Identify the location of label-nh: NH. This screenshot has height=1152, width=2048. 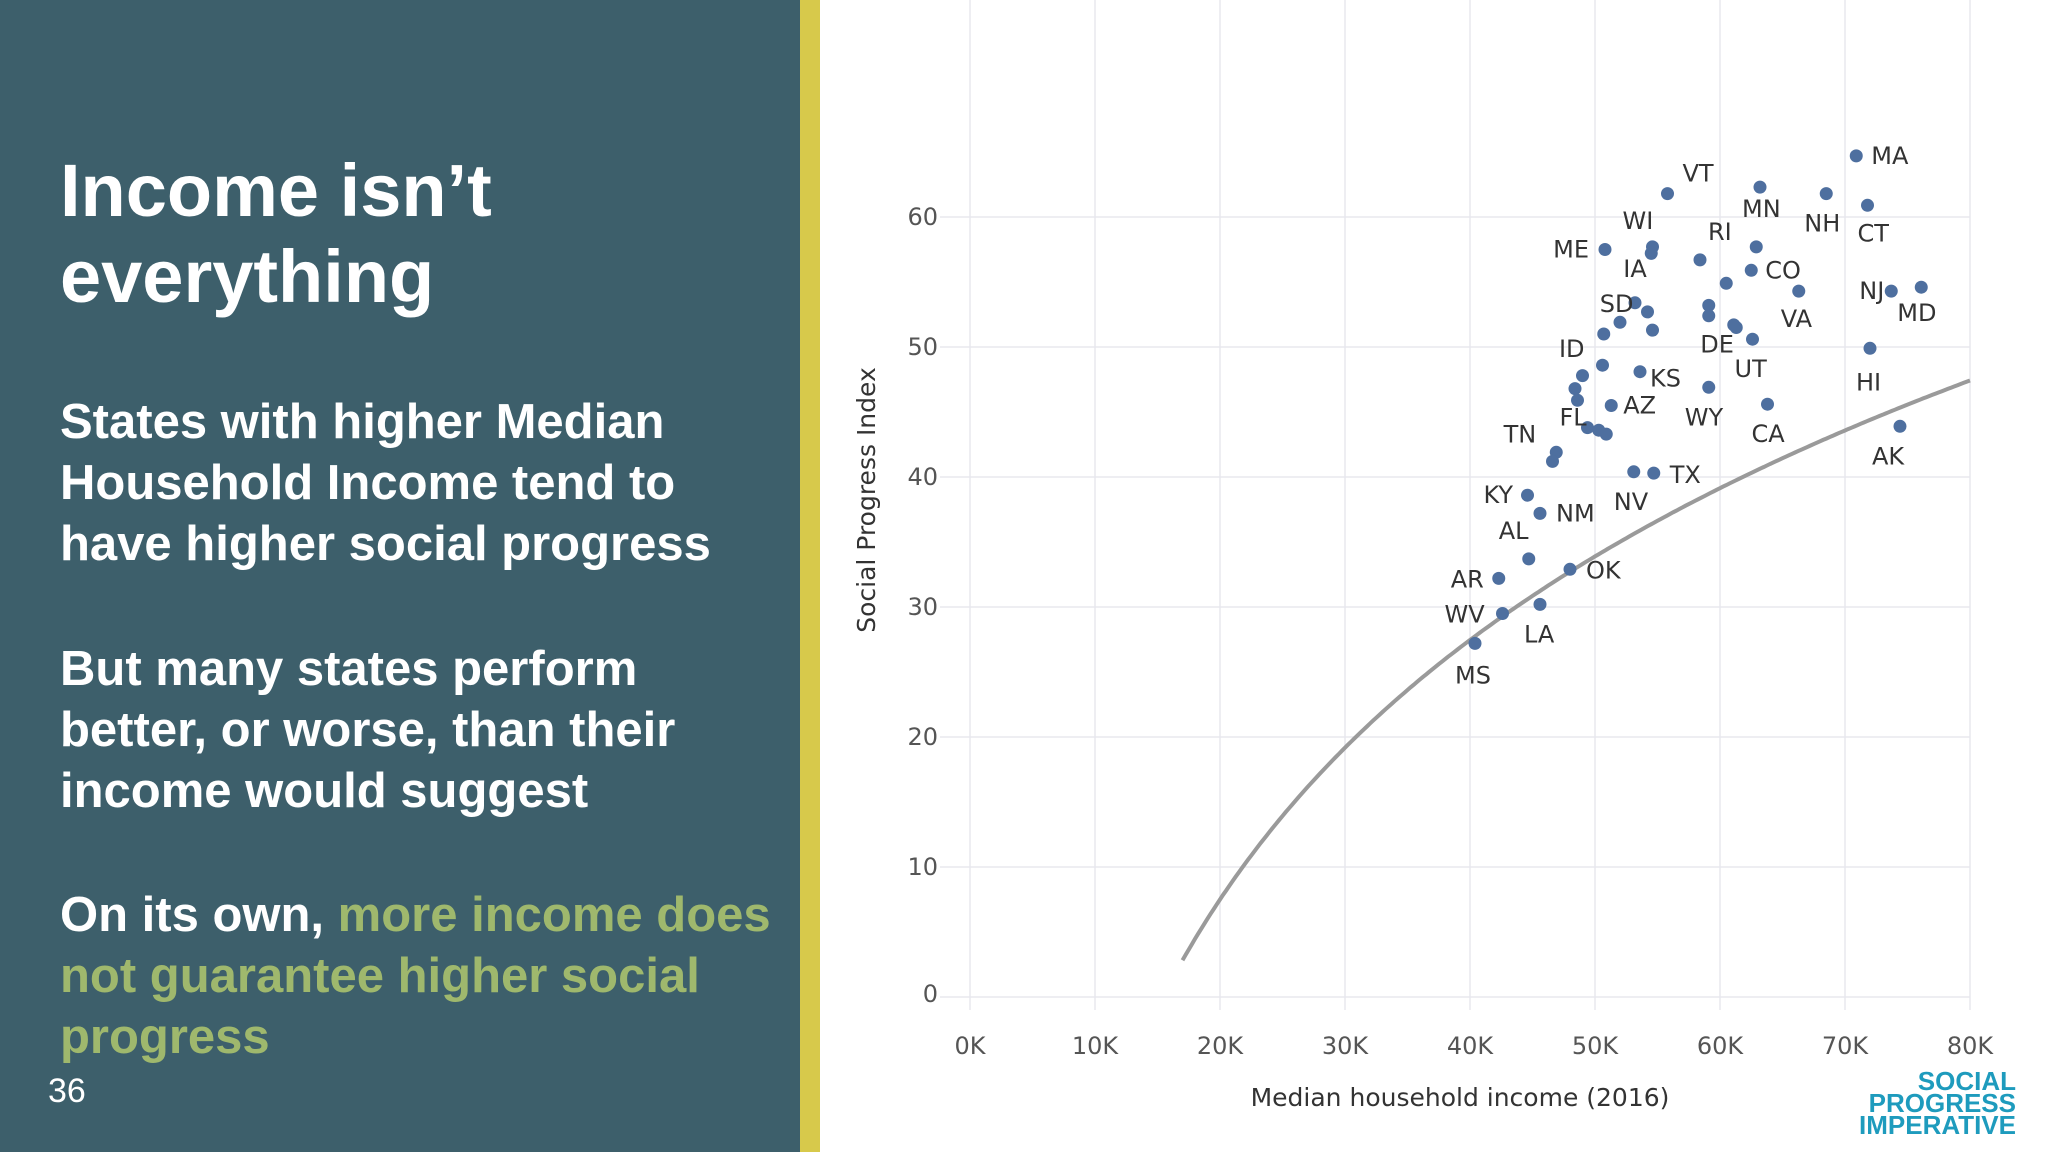
(1822, 224).